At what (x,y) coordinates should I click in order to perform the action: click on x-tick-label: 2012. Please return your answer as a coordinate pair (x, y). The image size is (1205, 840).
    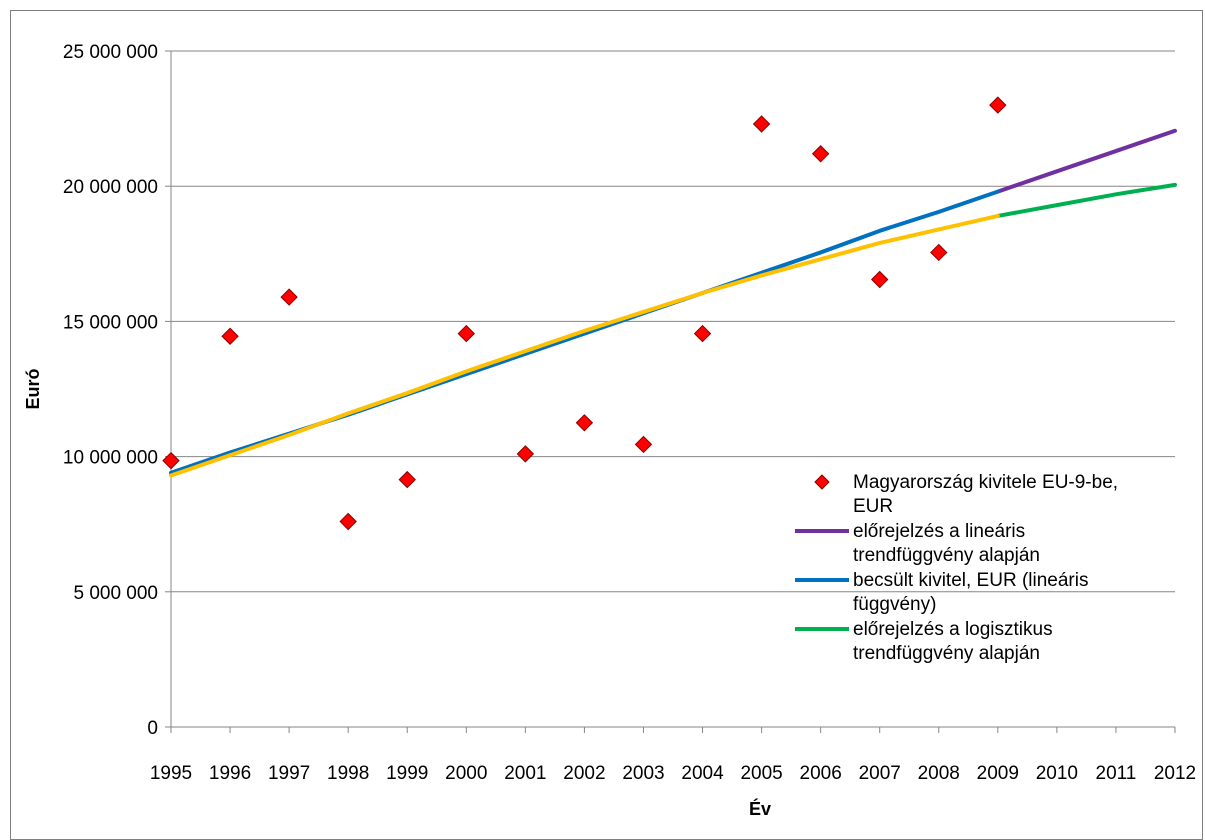
    Looking at the image, I should click on (1175, 773).